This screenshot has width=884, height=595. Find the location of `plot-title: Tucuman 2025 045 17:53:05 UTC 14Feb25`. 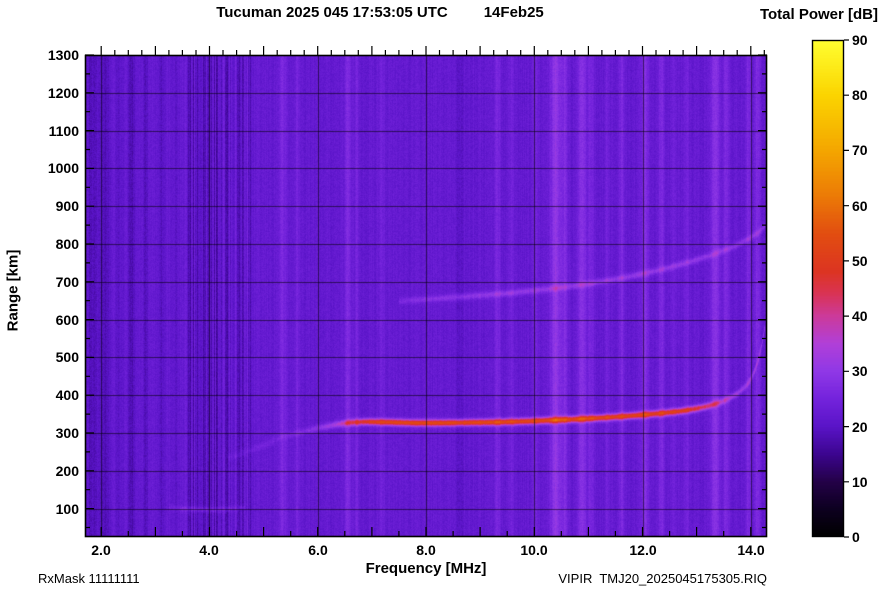

plot-title: Tucuman 2025 045 17:53:05 UTC 14Feb25 is located at coordinates (380, 12).